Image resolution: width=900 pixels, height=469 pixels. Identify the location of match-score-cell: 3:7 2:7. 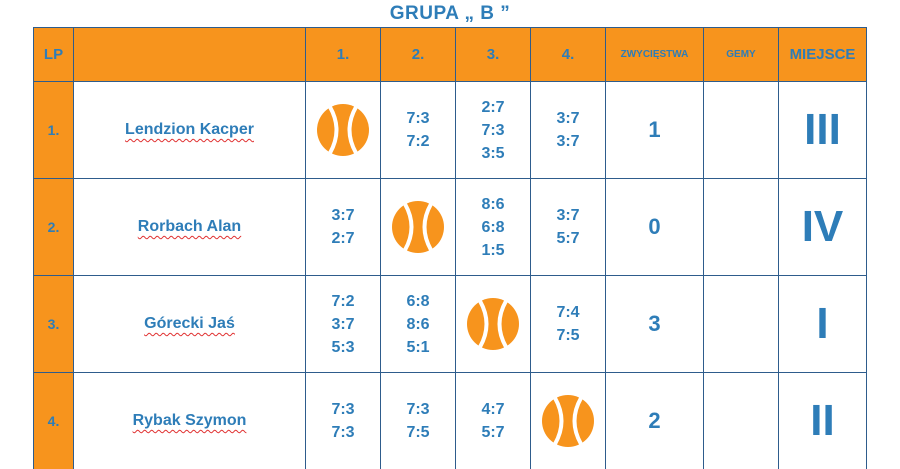
(343, 227).